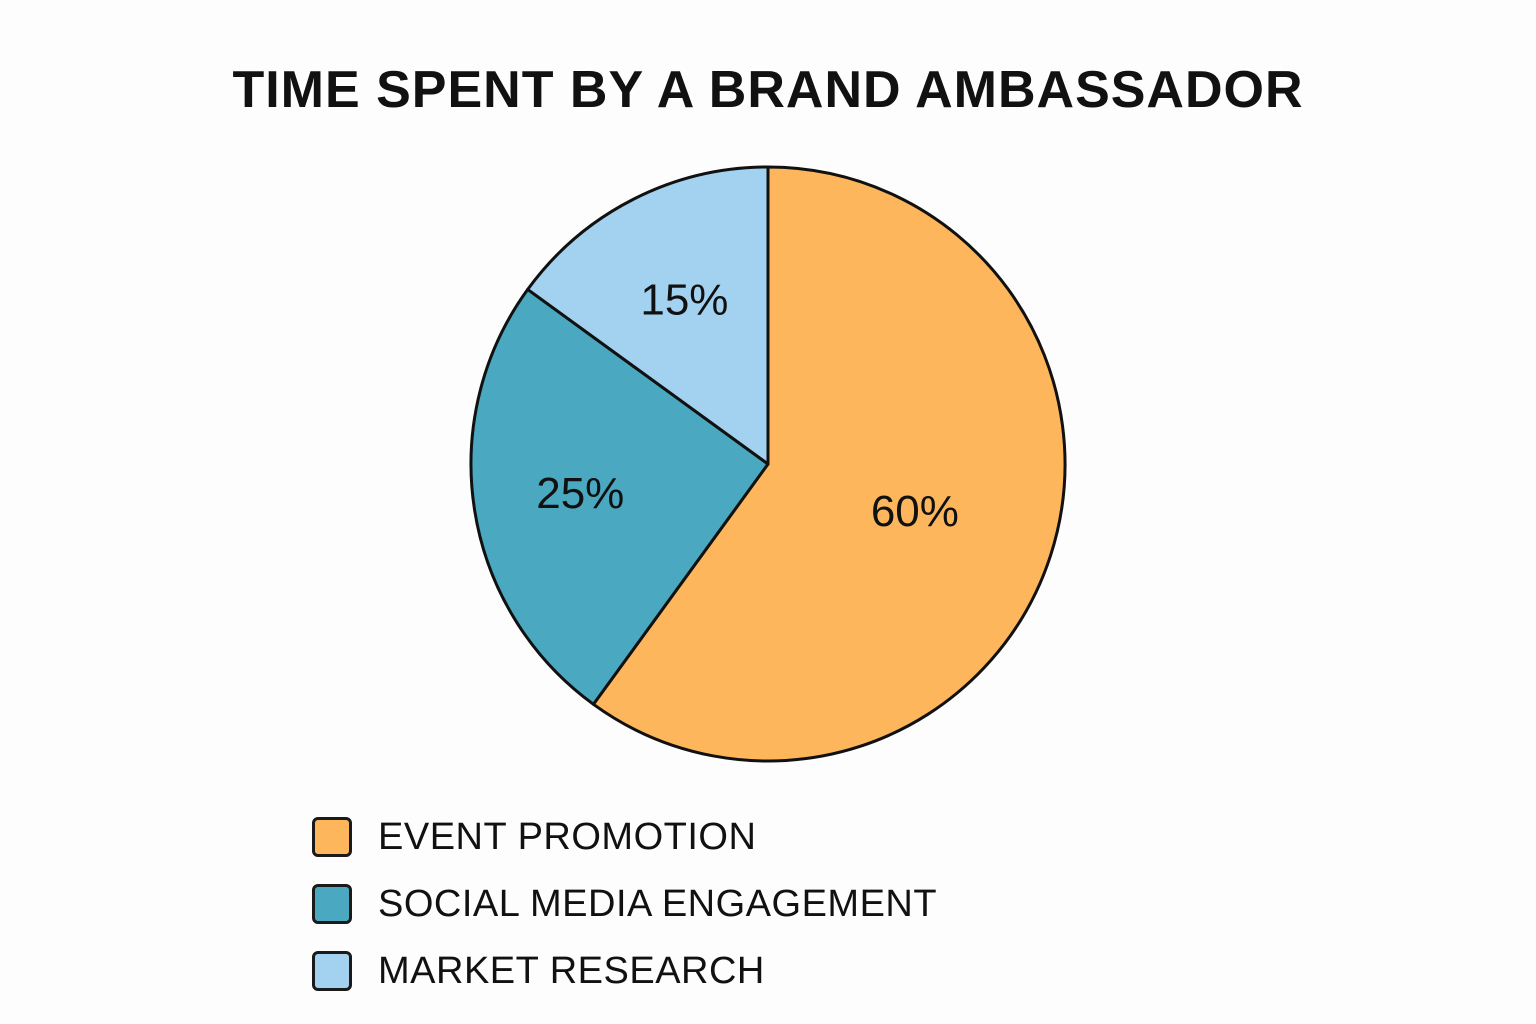  I want to click on legend-item-market-research: MARKET RESEARCH, so click(624, 971).